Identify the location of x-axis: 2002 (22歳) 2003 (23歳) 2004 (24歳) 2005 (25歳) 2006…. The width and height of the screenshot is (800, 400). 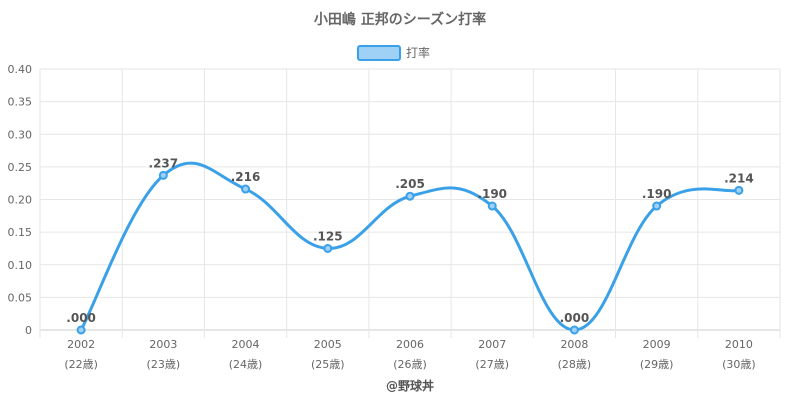
(409, 354).